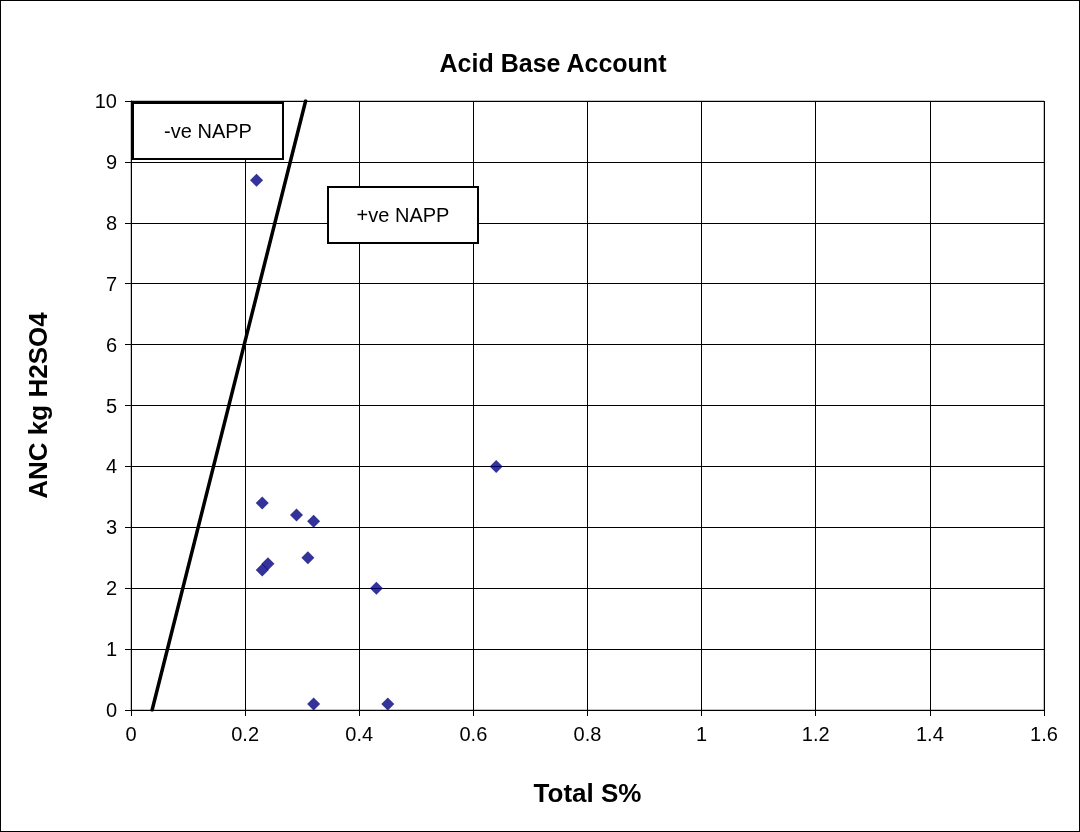 The image size is (1080, 832). I want to click on note-box: -ve NAPP, so click(208, 131).